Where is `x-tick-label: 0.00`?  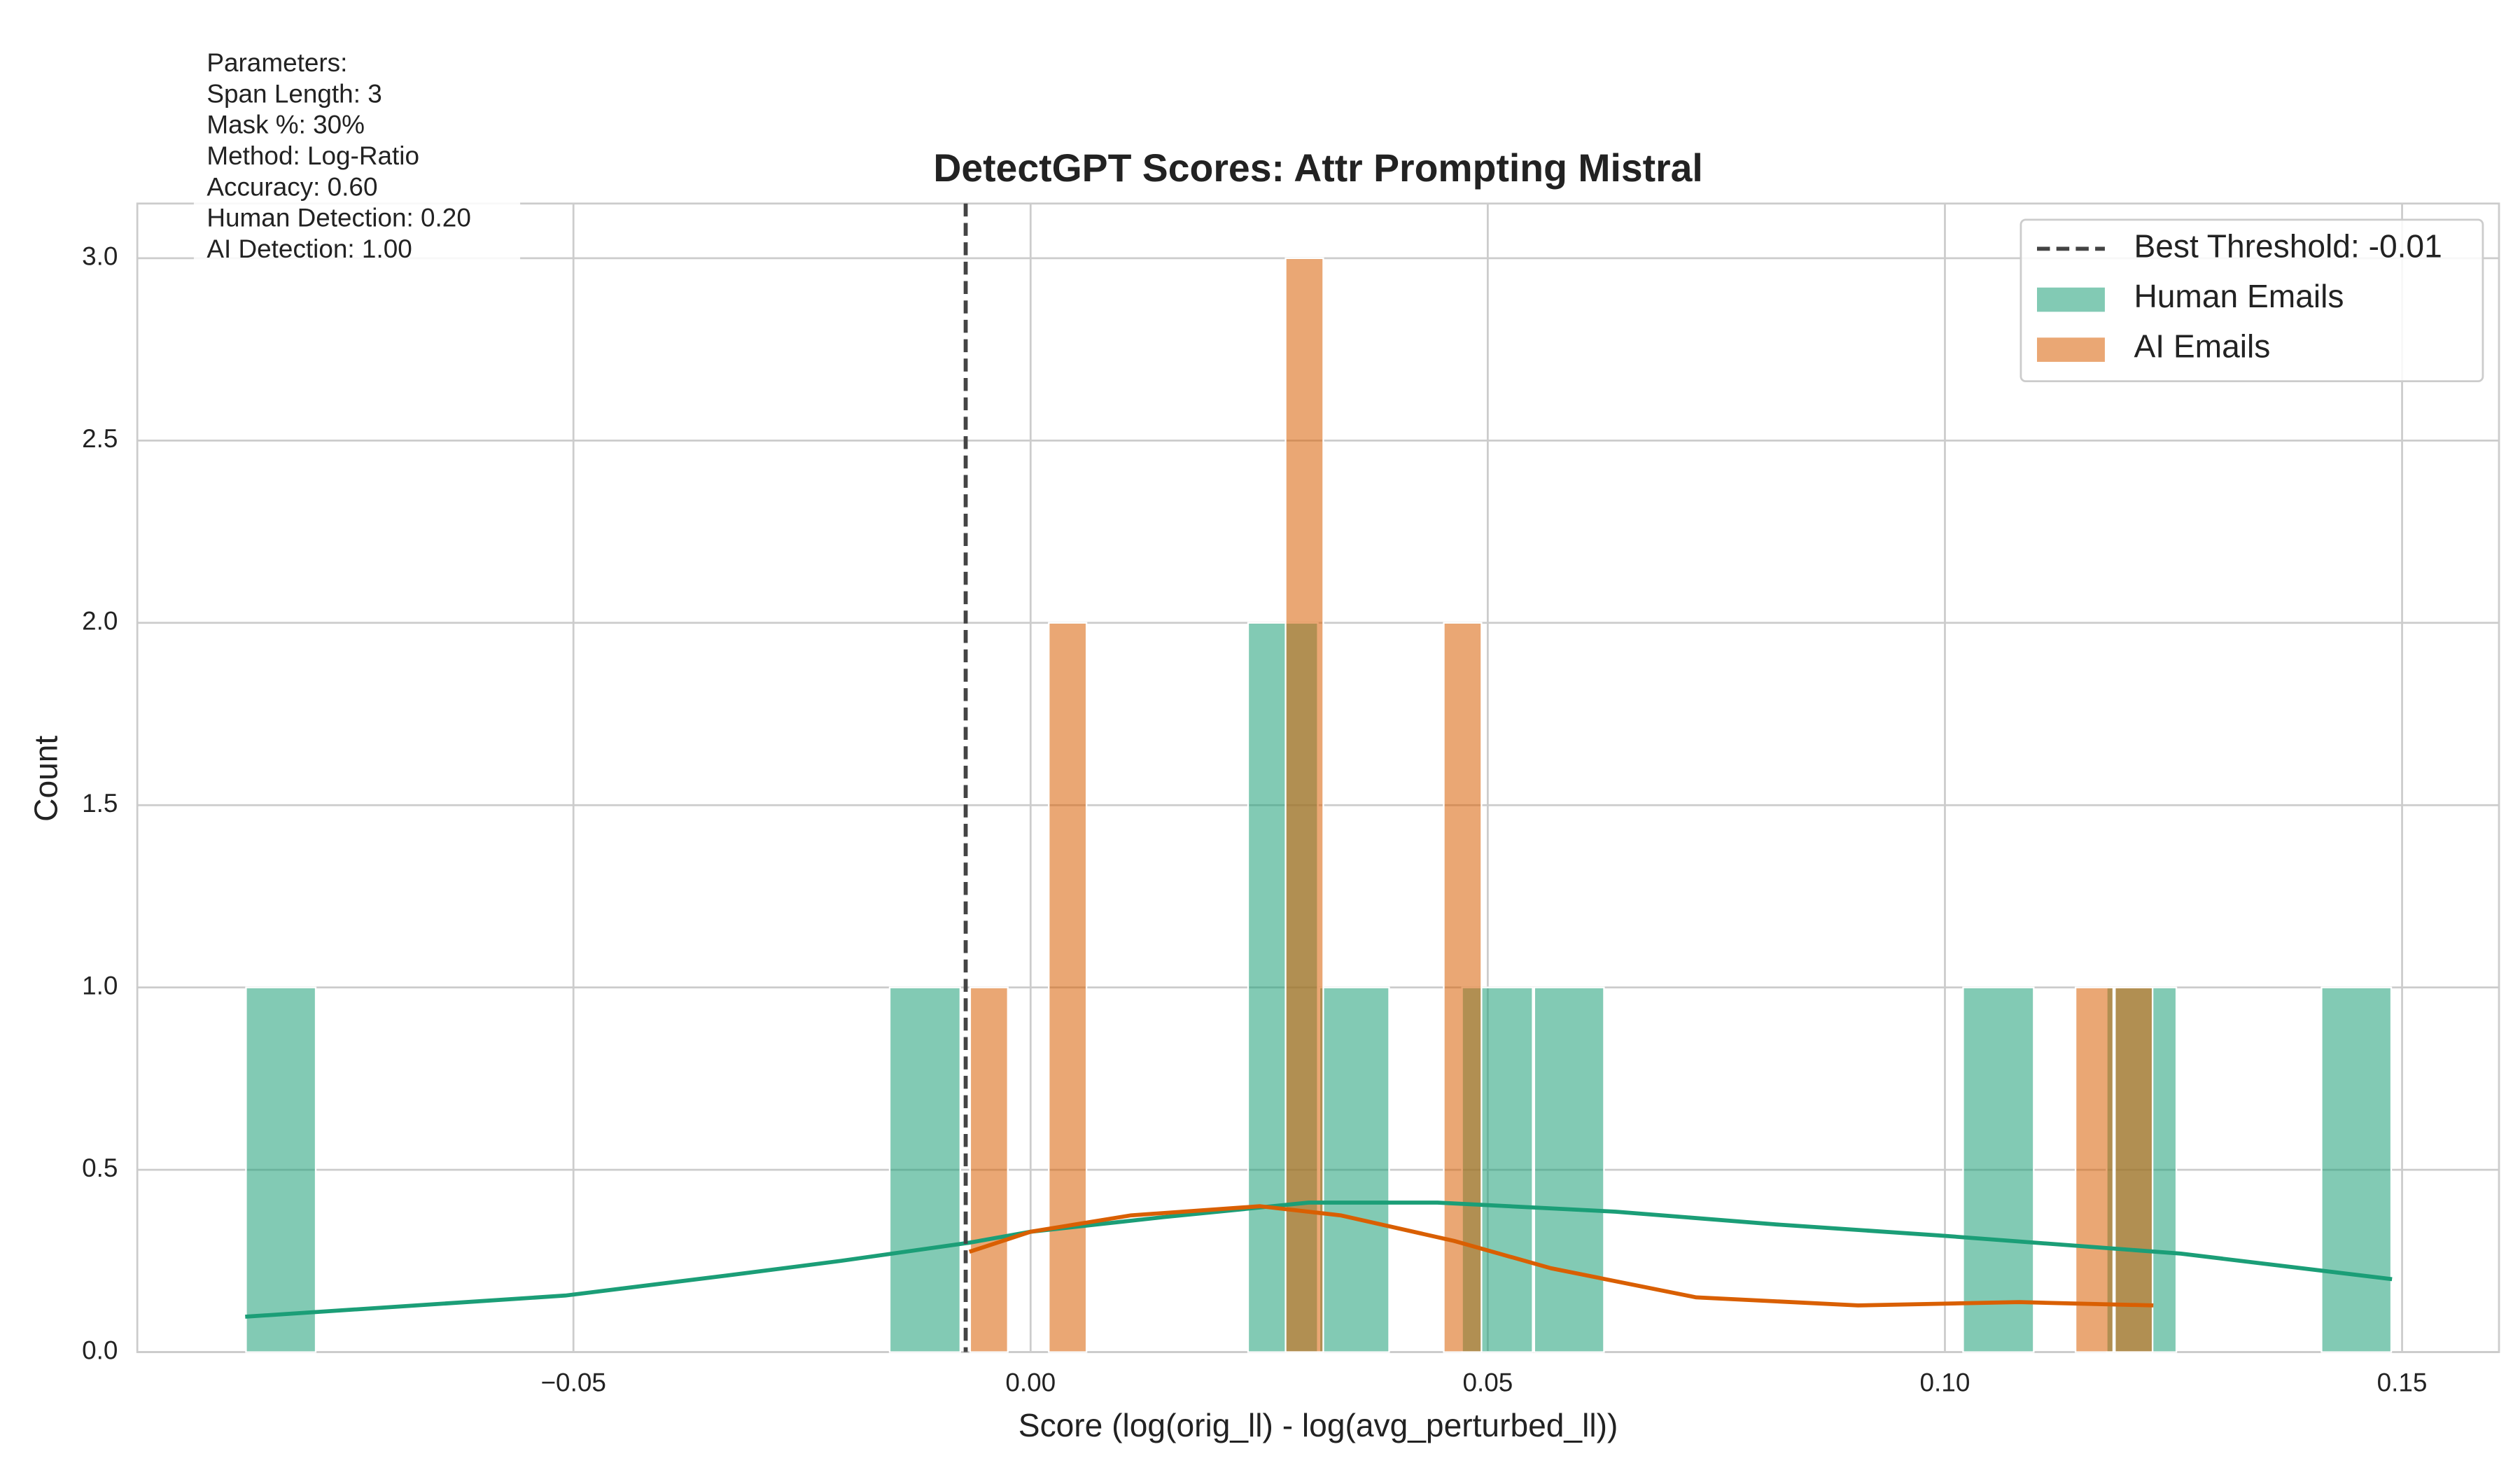
x-tick-label: 0.00 is located at coordinates (1030, 1382).